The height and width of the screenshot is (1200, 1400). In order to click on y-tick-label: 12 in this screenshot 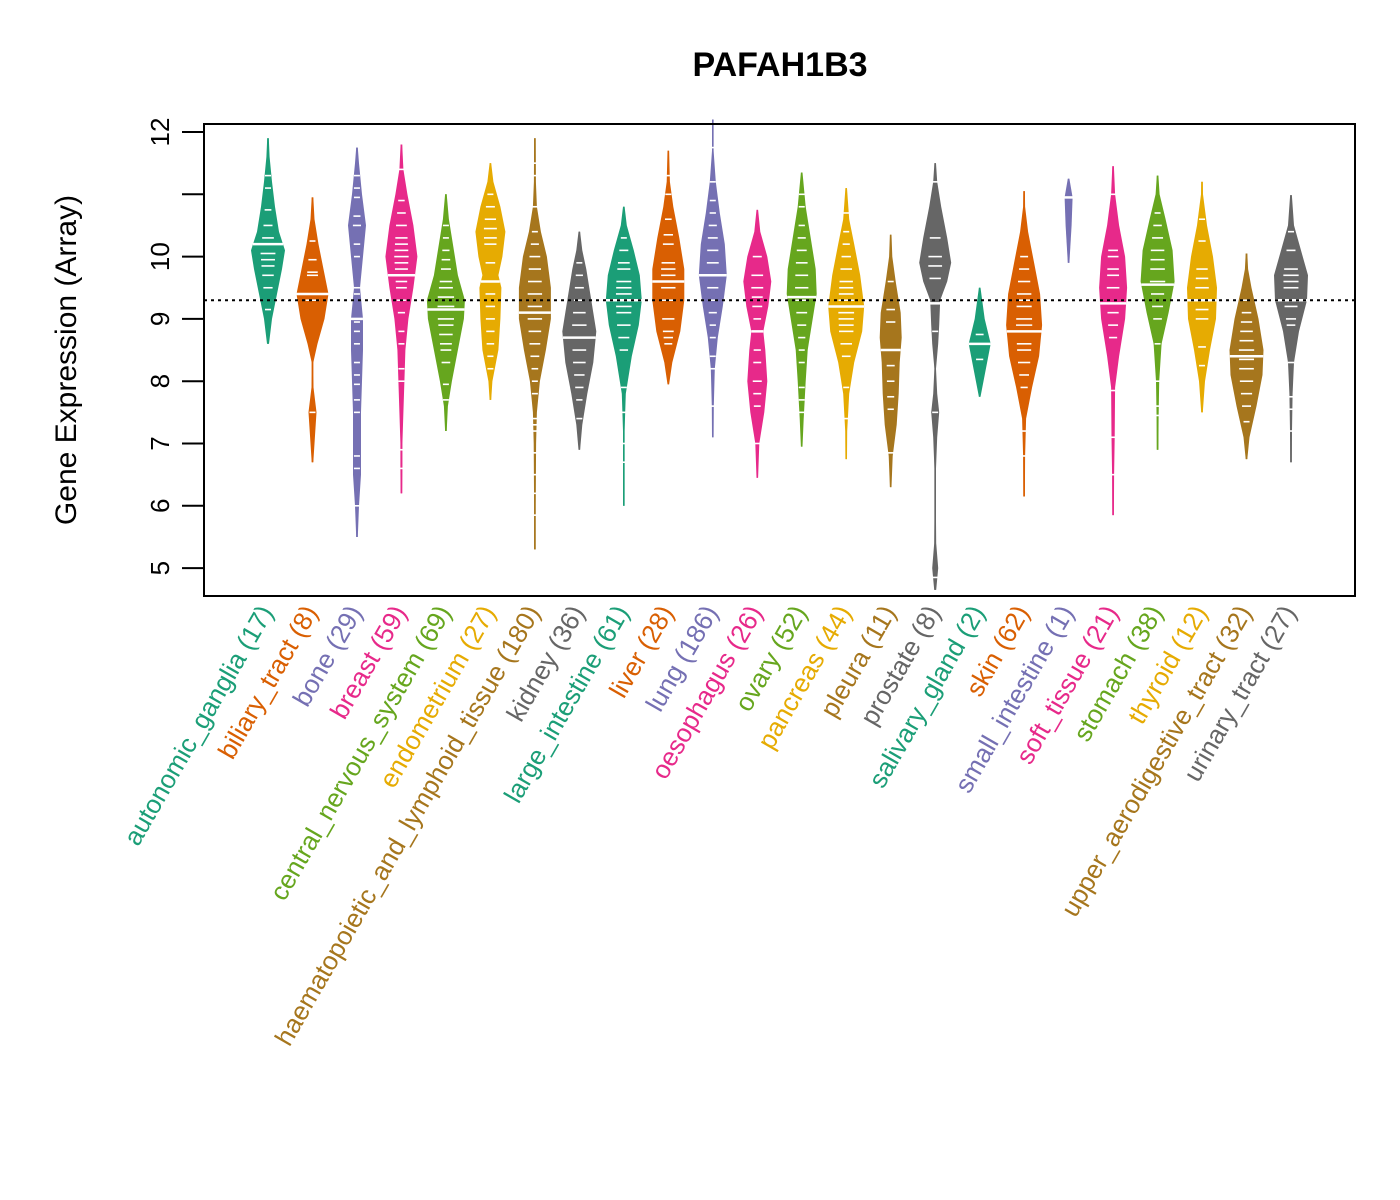, I will do `click(160, 132)`.